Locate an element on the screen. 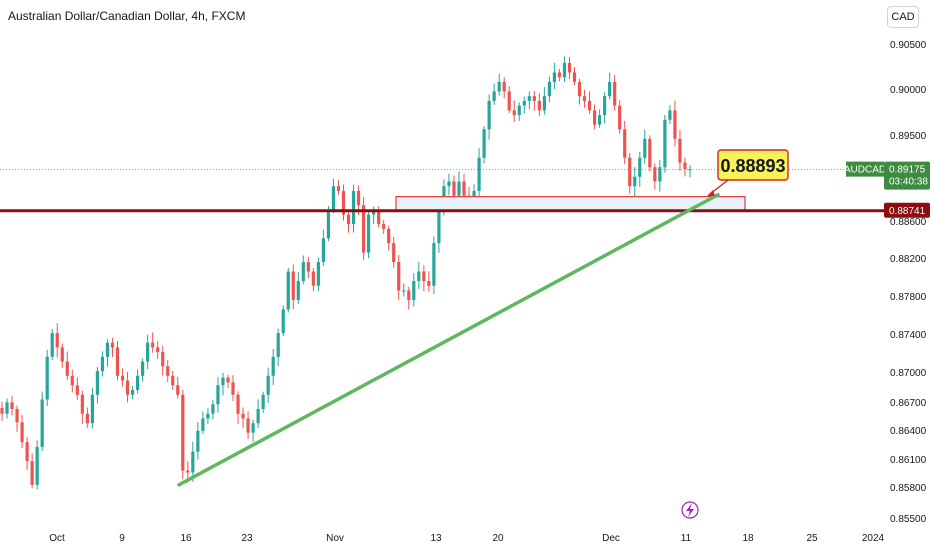 This screenshot has height=550, width=932. y-tick-label: 0.87400 is located at coordinates (908, 335).